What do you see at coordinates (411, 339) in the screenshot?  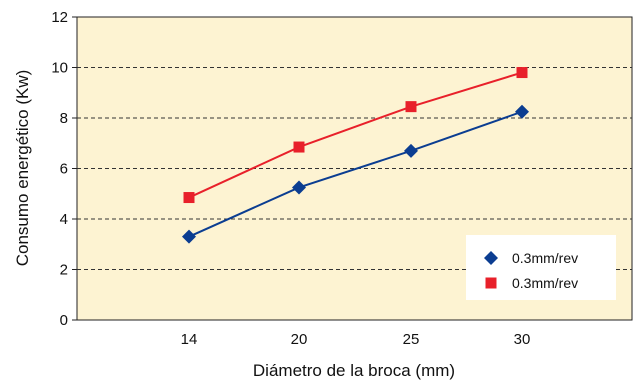 I see `x-tick-label: 25` at bounding box center [411, 339].